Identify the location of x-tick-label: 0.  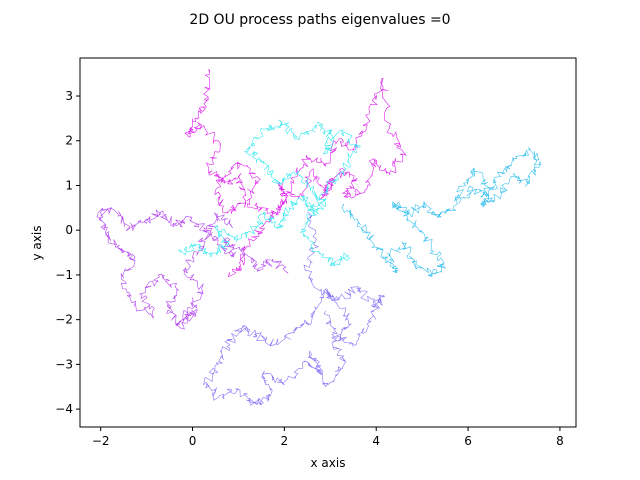
(193, 441).